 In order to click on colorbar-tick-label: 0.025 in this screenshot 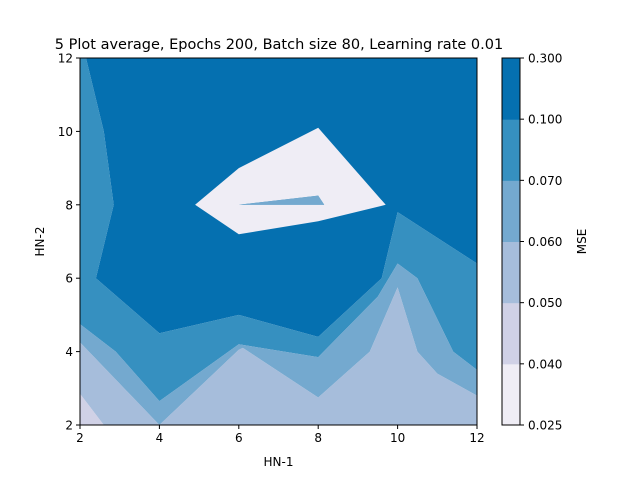, I will do `click(545, 426)`.